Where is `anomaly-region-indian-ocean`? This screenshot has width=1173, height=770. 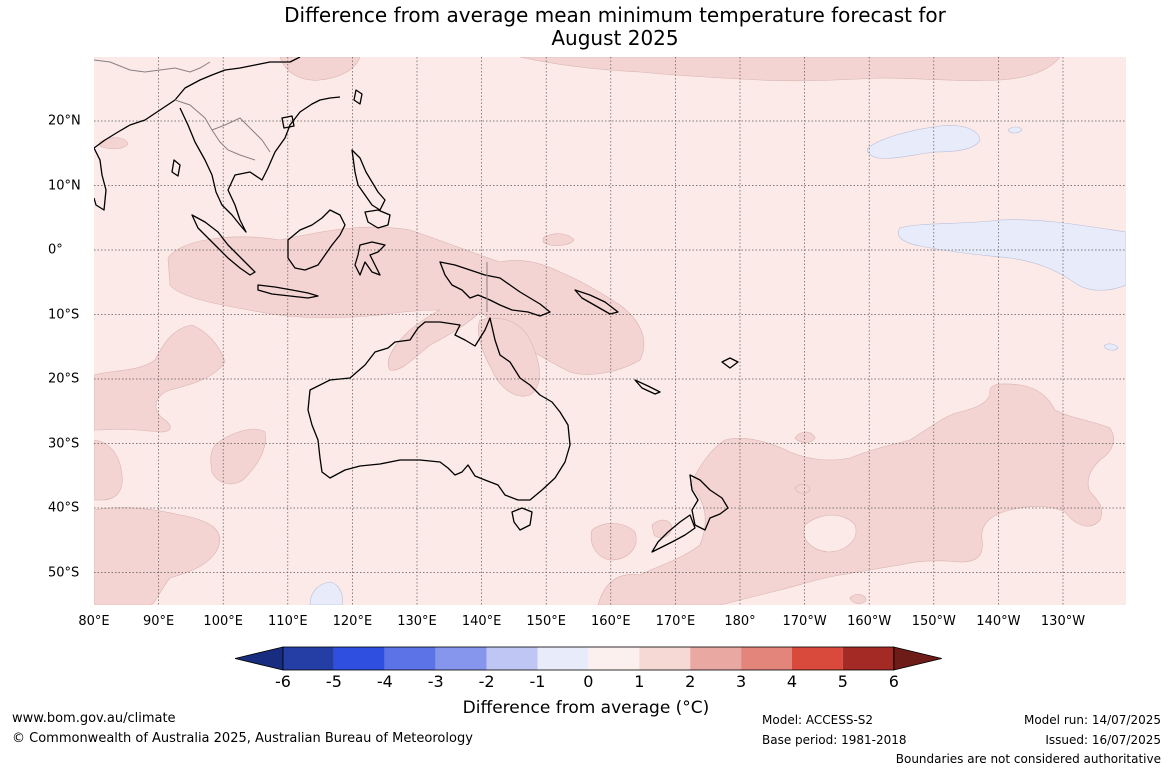
anomaly-region-indian-ocean is located at coordinates (160, 378).